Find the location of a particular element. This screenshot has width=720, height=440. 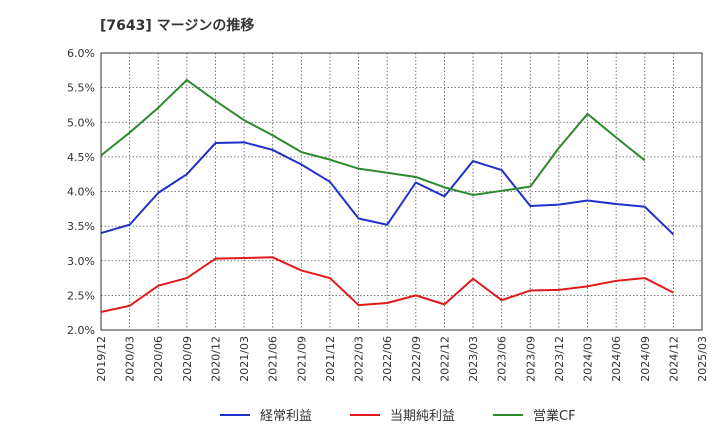

y-tick-label: 5.5% is located at coordinates (81, 88).